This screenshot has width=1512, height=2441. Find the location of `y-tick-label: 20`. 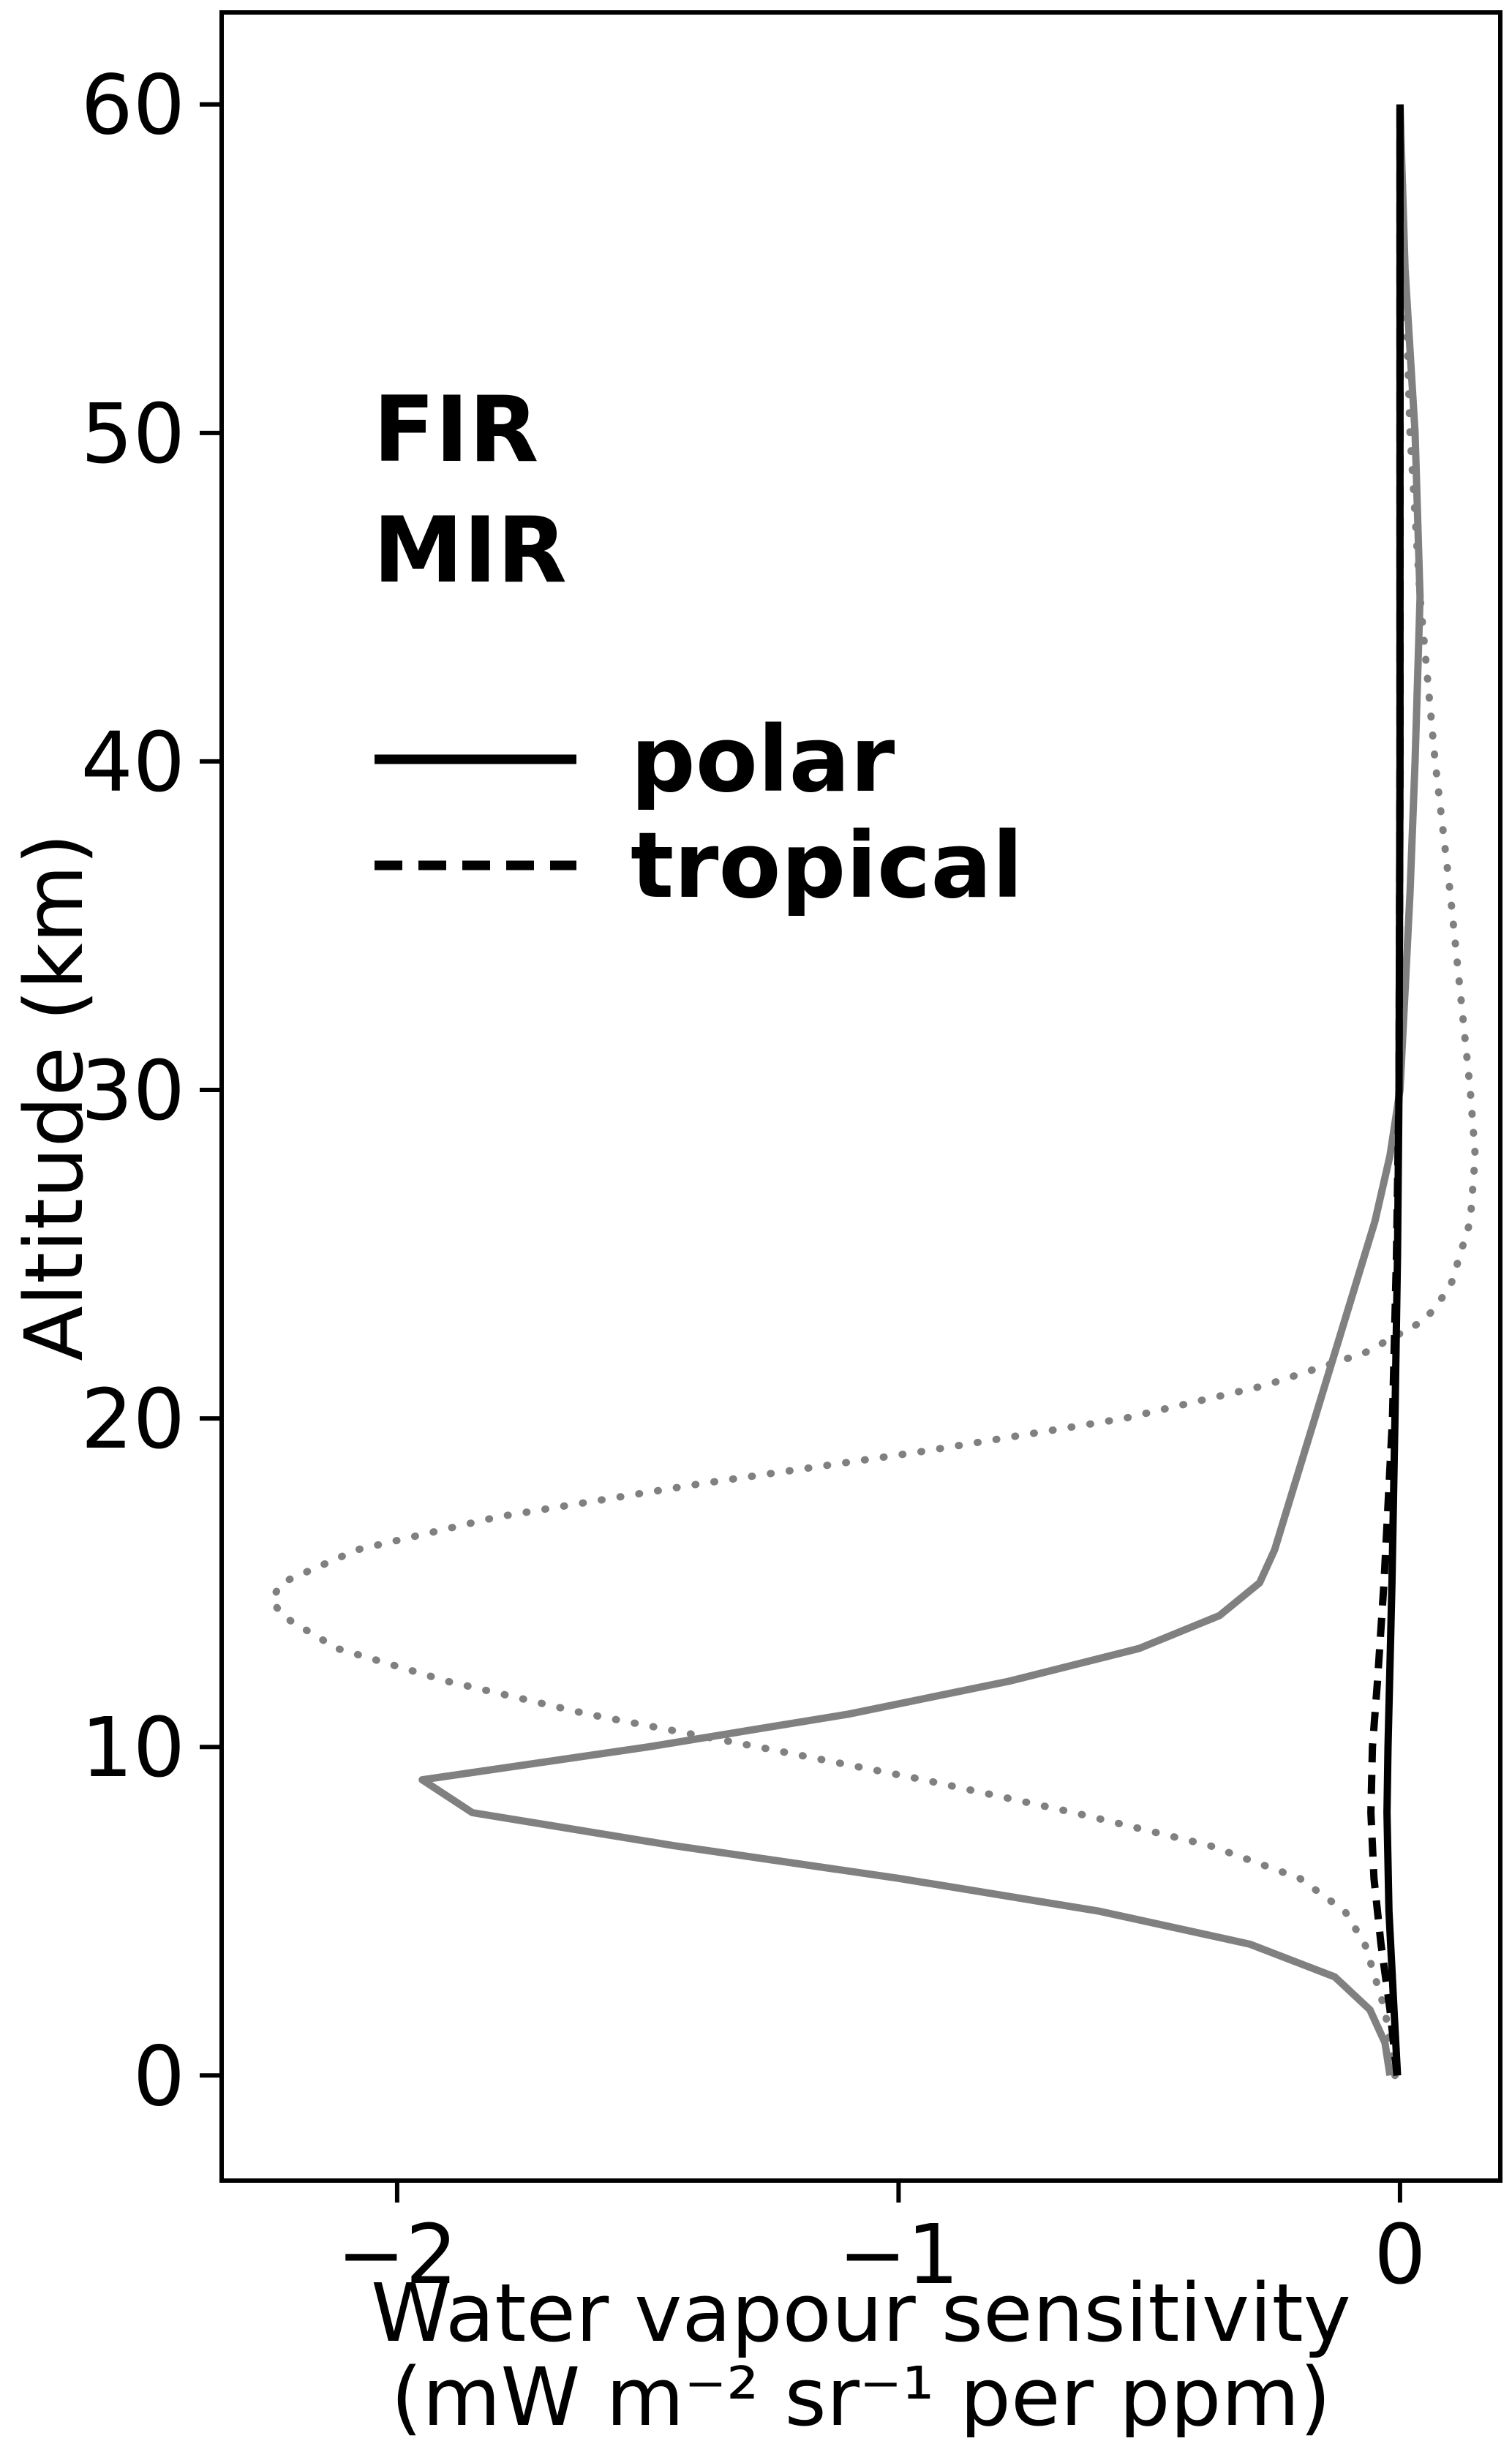

y-tick-label: 20 is located at coordinates (133, 1419).